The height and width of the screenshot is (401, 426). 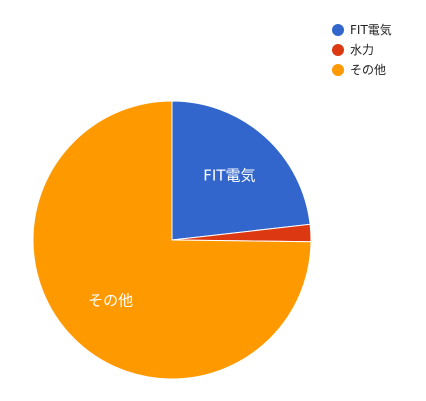 What do you see at coordinates (338, 30) in the screenshot?
I see `legend-marker-fit-electricity` at bounding box center [338, 30].